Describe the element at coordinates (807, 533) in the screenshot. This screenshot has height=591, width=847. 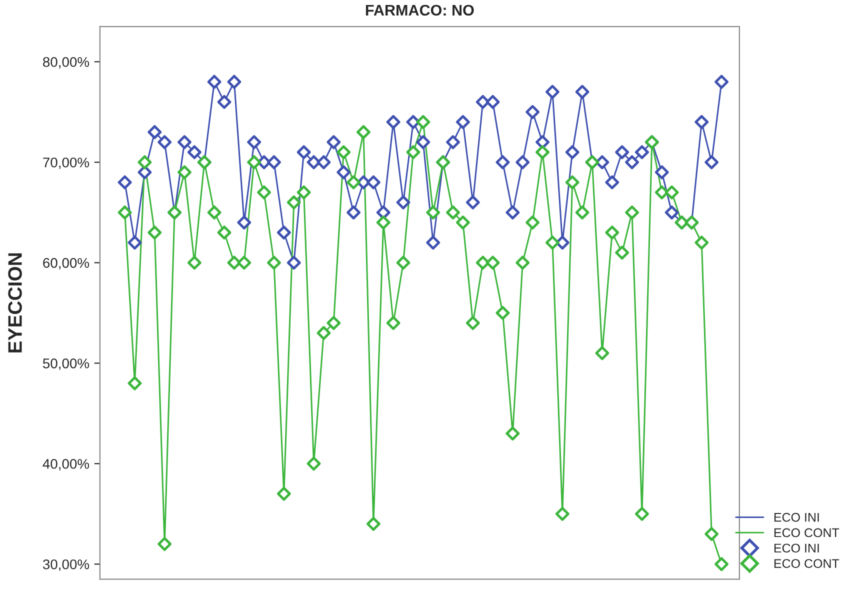
I see `legend-label: ECO CONT` at that location.